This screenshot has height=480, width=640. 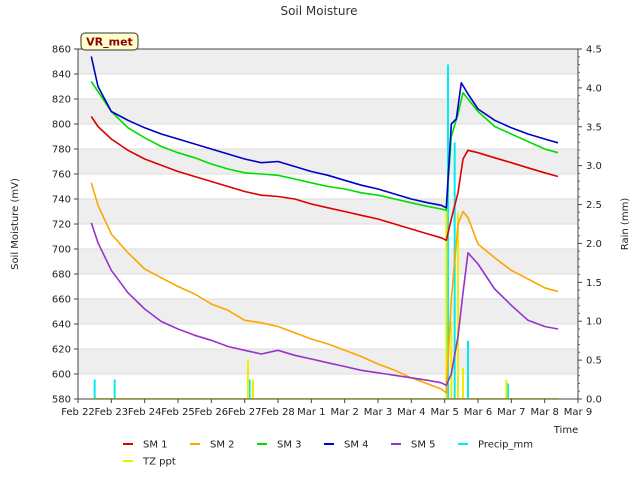 I want to click on y-tick-label: 660, so click(x=61, y=300).